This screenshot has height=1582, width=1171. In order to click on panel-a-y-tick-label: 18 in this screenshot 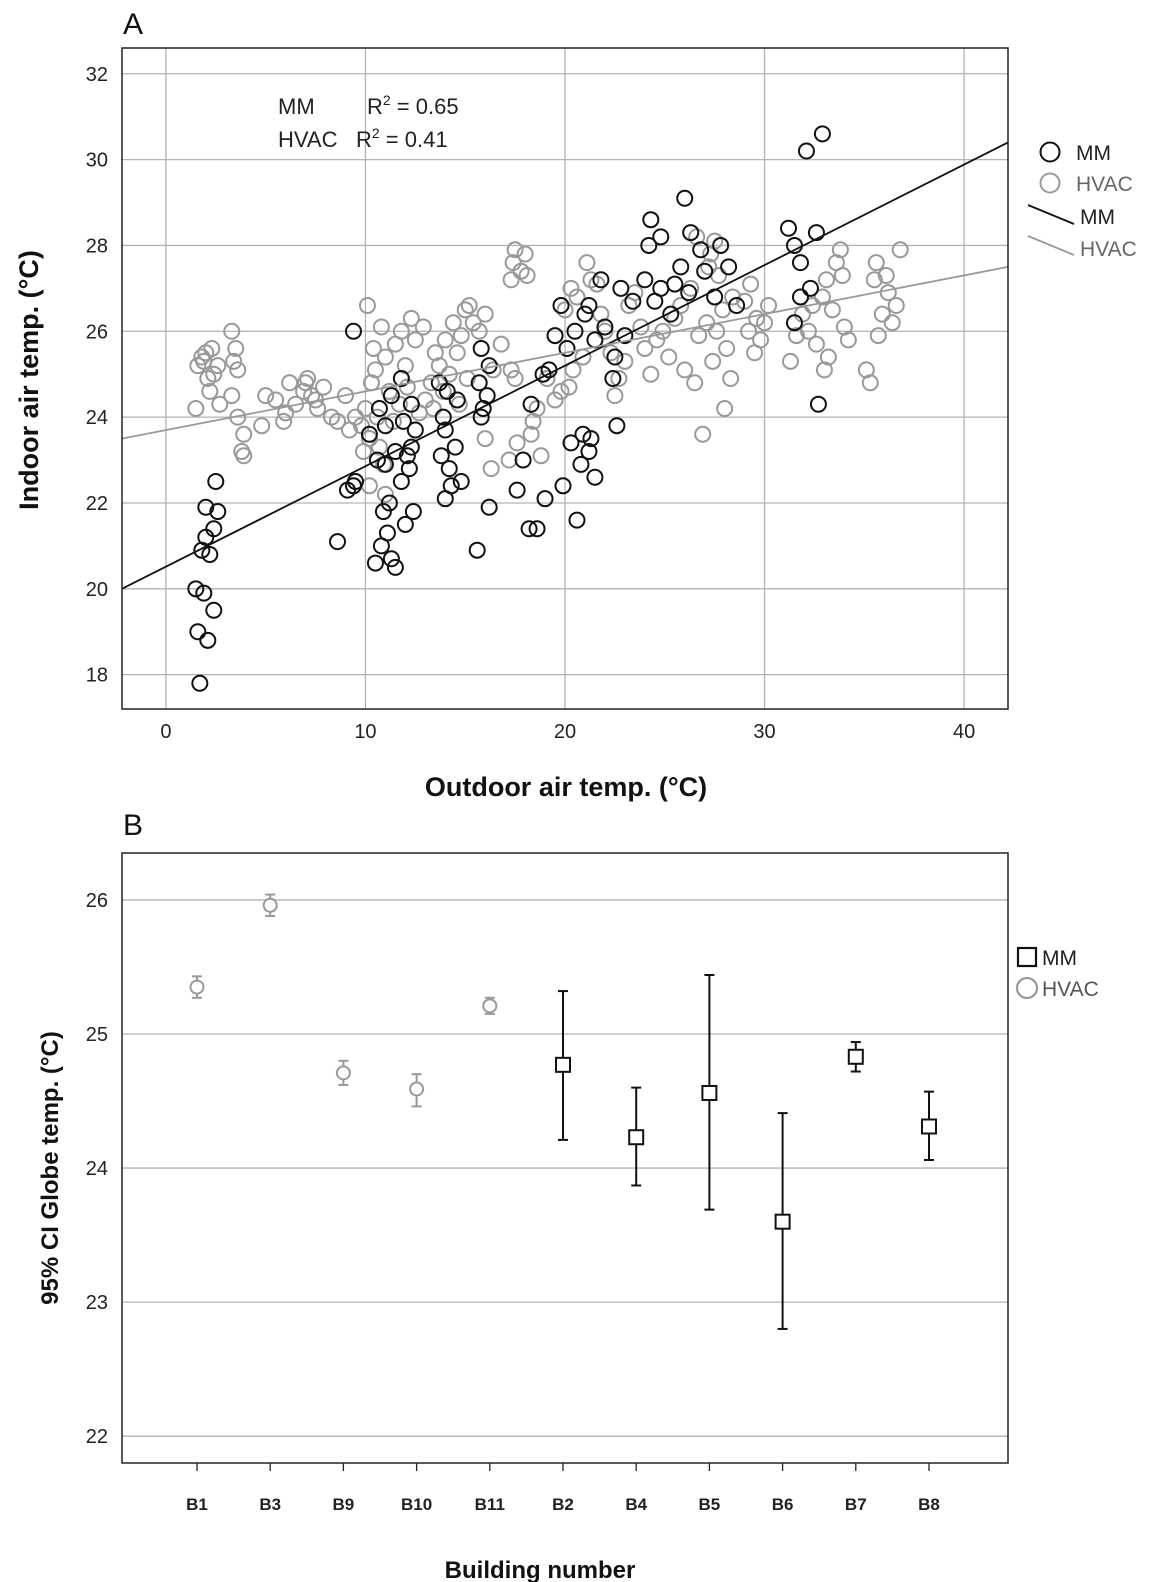, I will do `click(97, 676)`.